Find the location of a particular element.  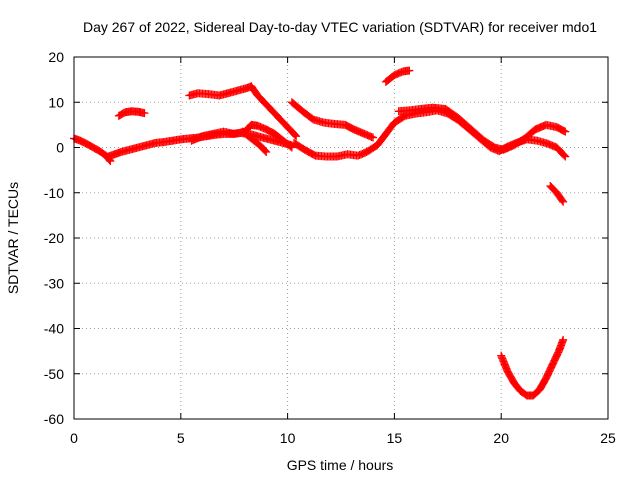

y-tick-label: -30 is located at coordinates (54, 283).